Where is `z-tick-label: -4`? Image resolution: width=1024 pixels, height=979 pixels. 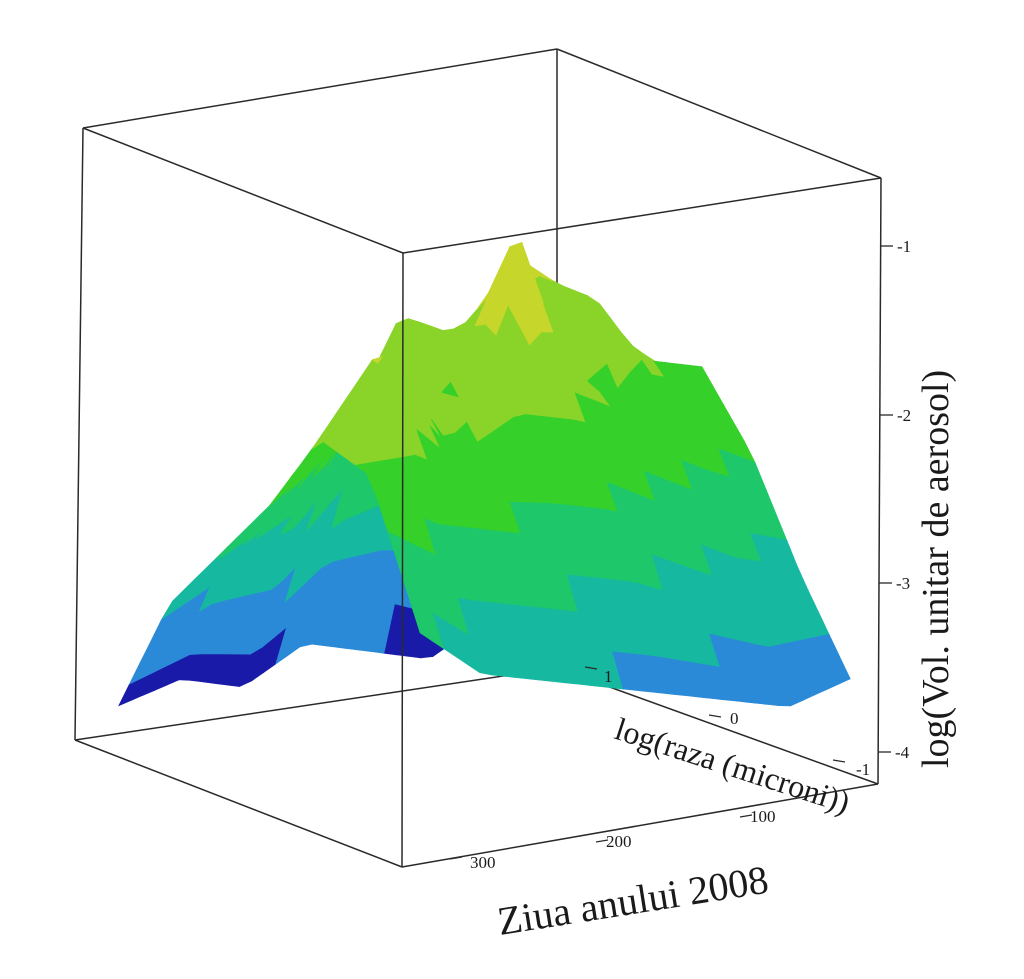 z-tick-label: -4 is located at coordinates (902, 752).